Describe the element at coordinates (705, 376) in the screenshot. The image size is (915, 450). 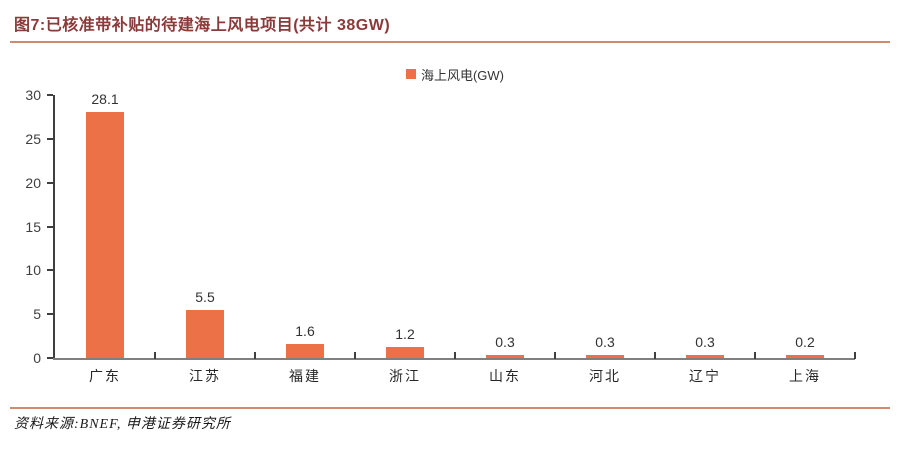
I see `x-axis-label-6: 辽宁` at that location.